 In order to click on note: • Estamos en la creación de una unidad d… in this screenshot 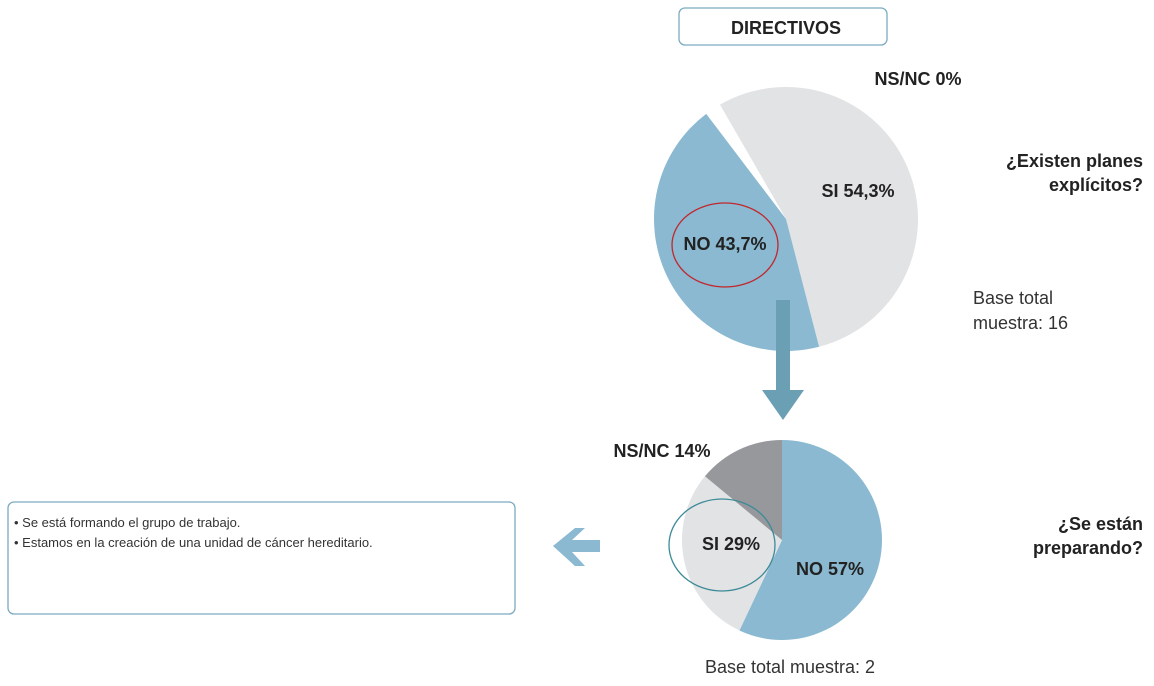, I will do `click(193, 542)`.